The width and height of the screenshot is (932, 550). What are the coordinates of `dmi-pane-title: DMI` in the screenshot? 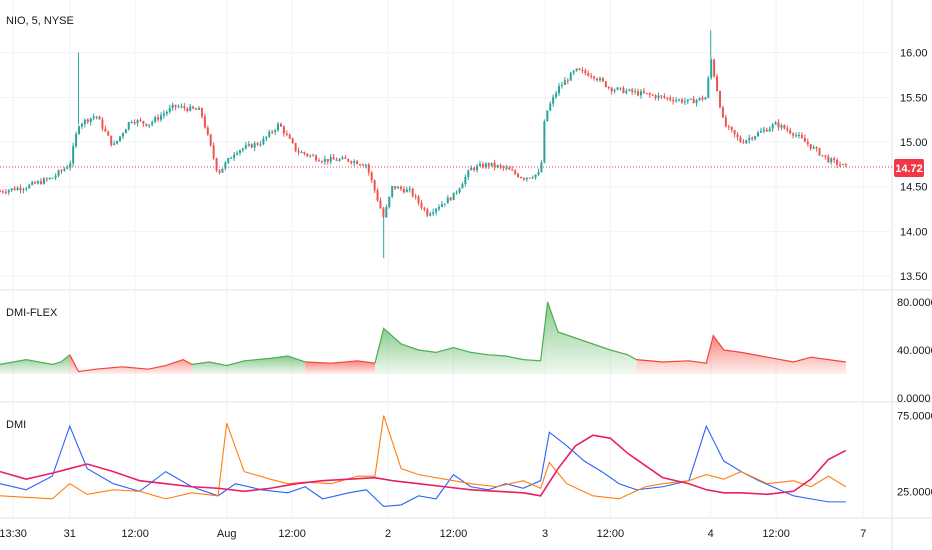 It's located at (16, 425).